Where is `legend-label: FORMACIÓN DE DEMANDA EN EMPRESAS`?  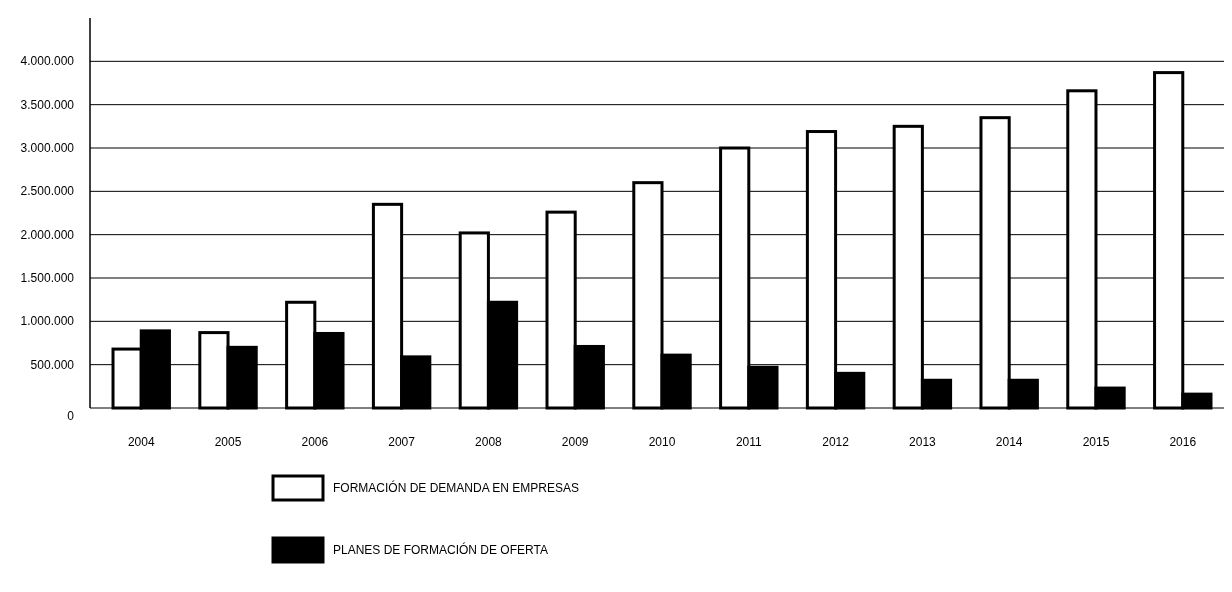
legend-label: FORMACIÓN DE DEMANDA EN EMPRESAS is located at coordinates (456, 487).